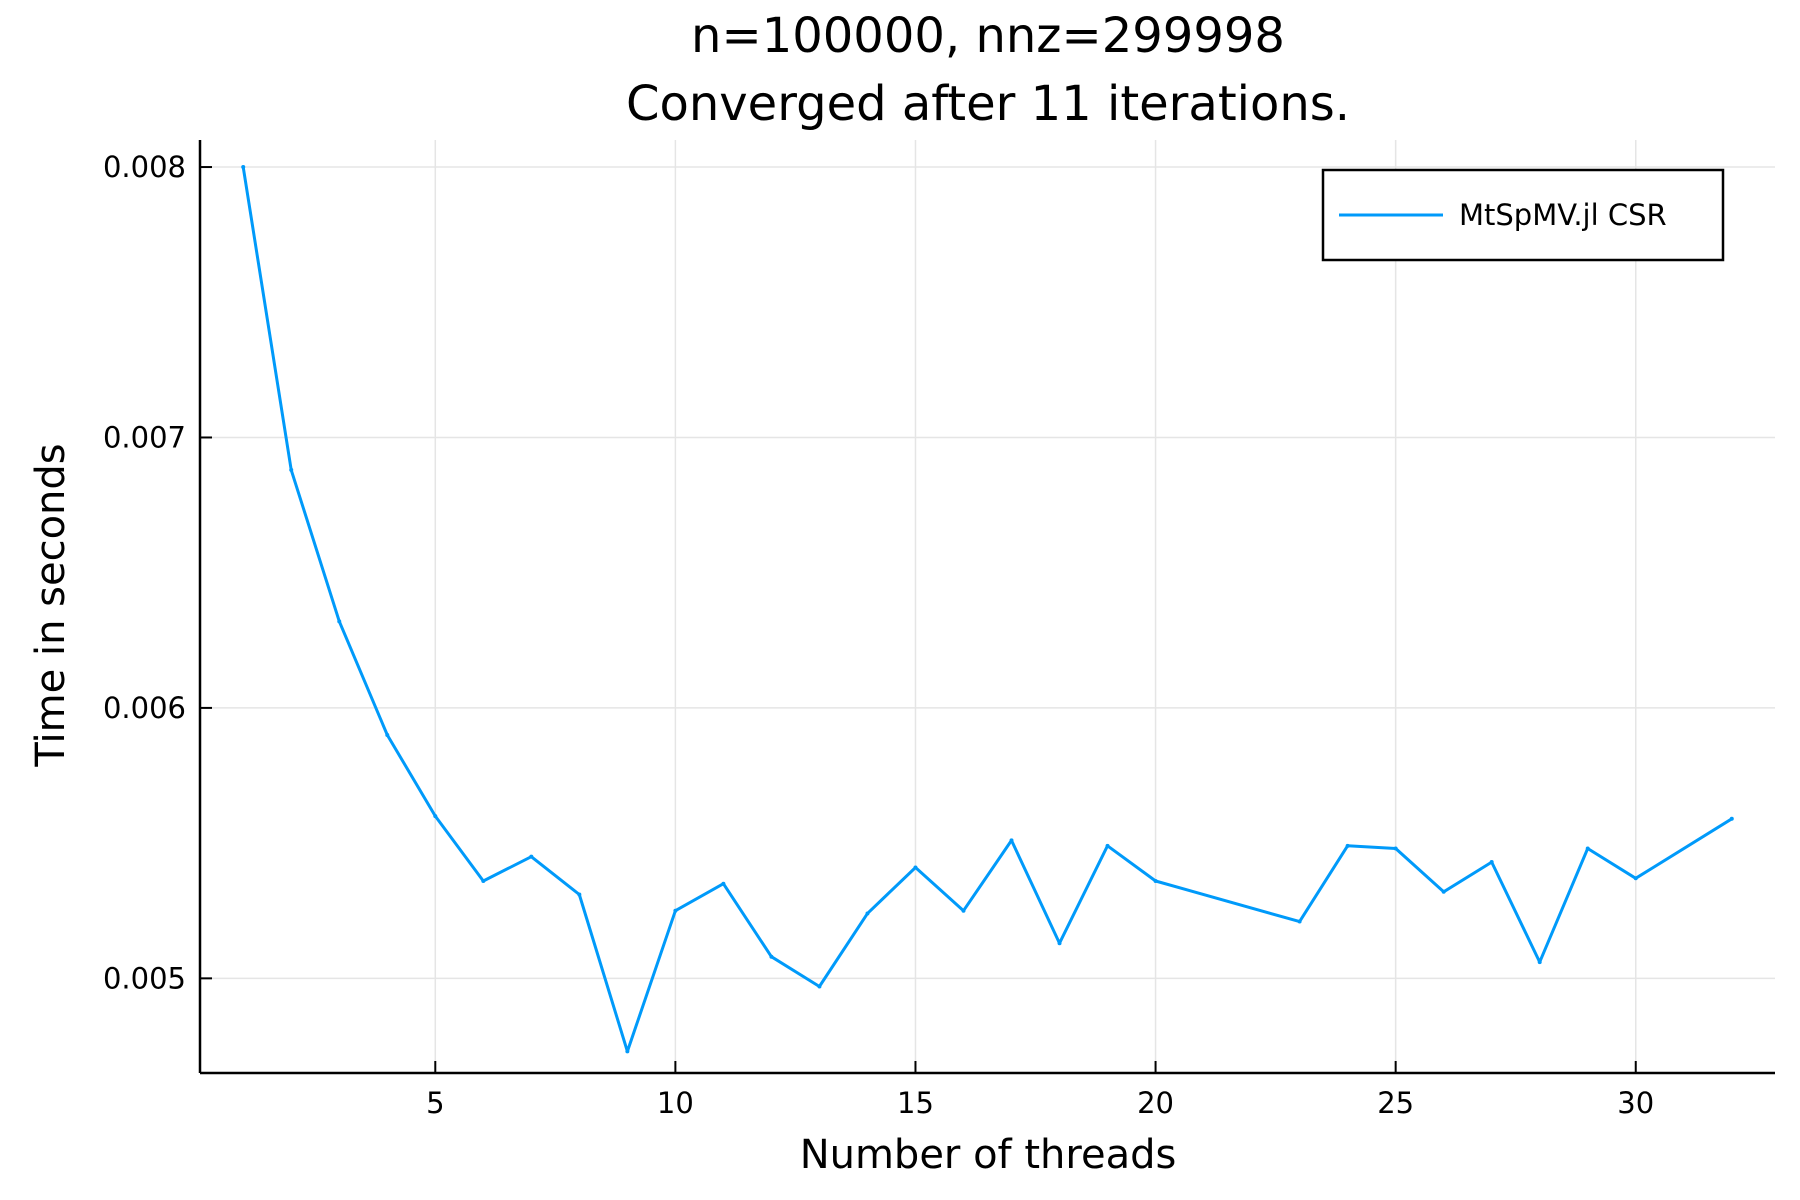 The height and width of the screenshot is (1200, 1800). What do you see at coordinates (915, 1103) in the screenshot?
I see `x-tick-label: 15` at bounding box center [915, 1103].